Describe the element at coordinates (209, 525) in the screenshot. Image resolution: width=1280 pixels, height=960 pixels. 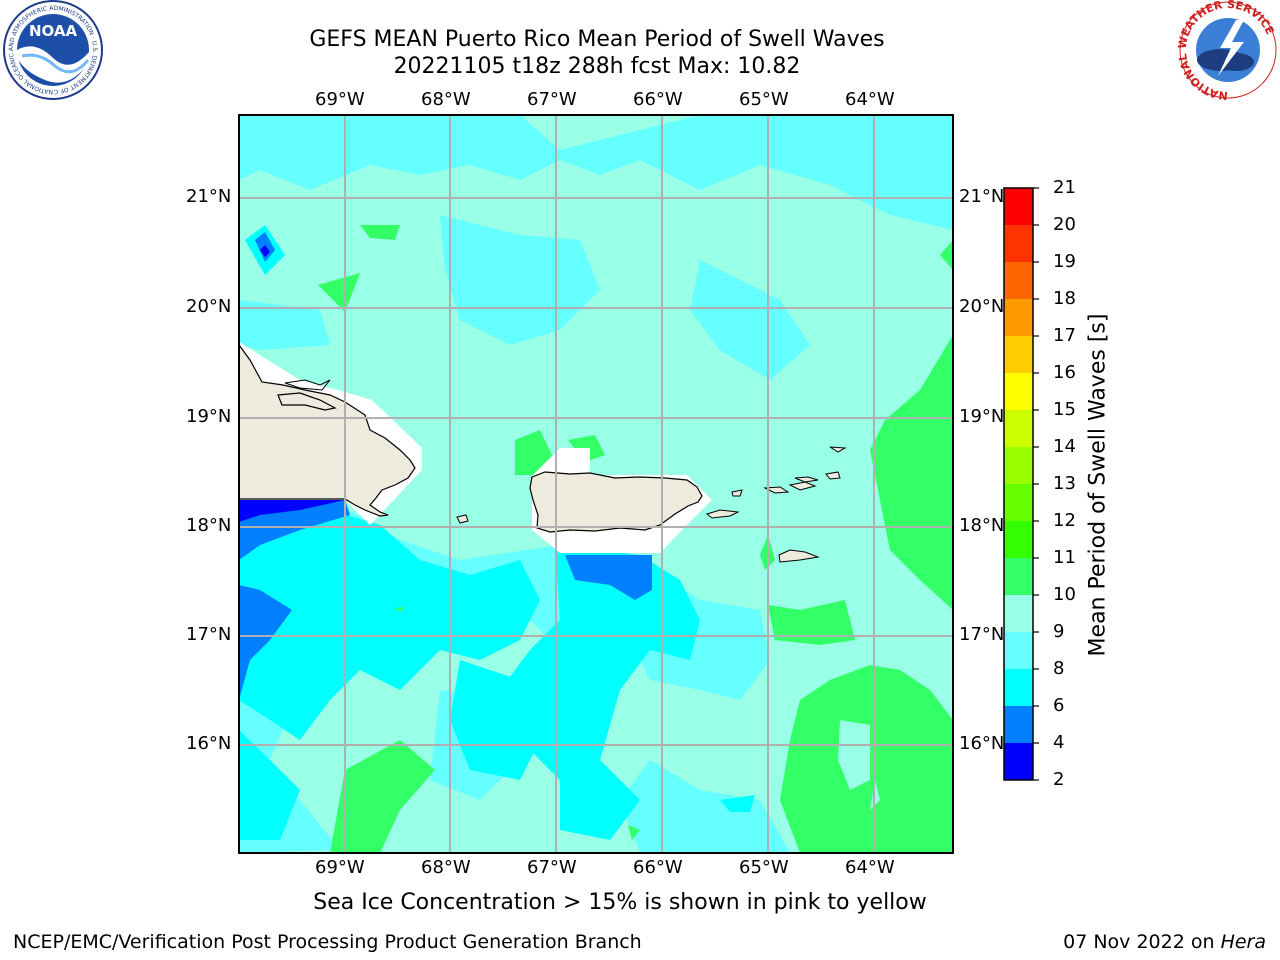
I see `lat-label-left: 18°N` at that location.